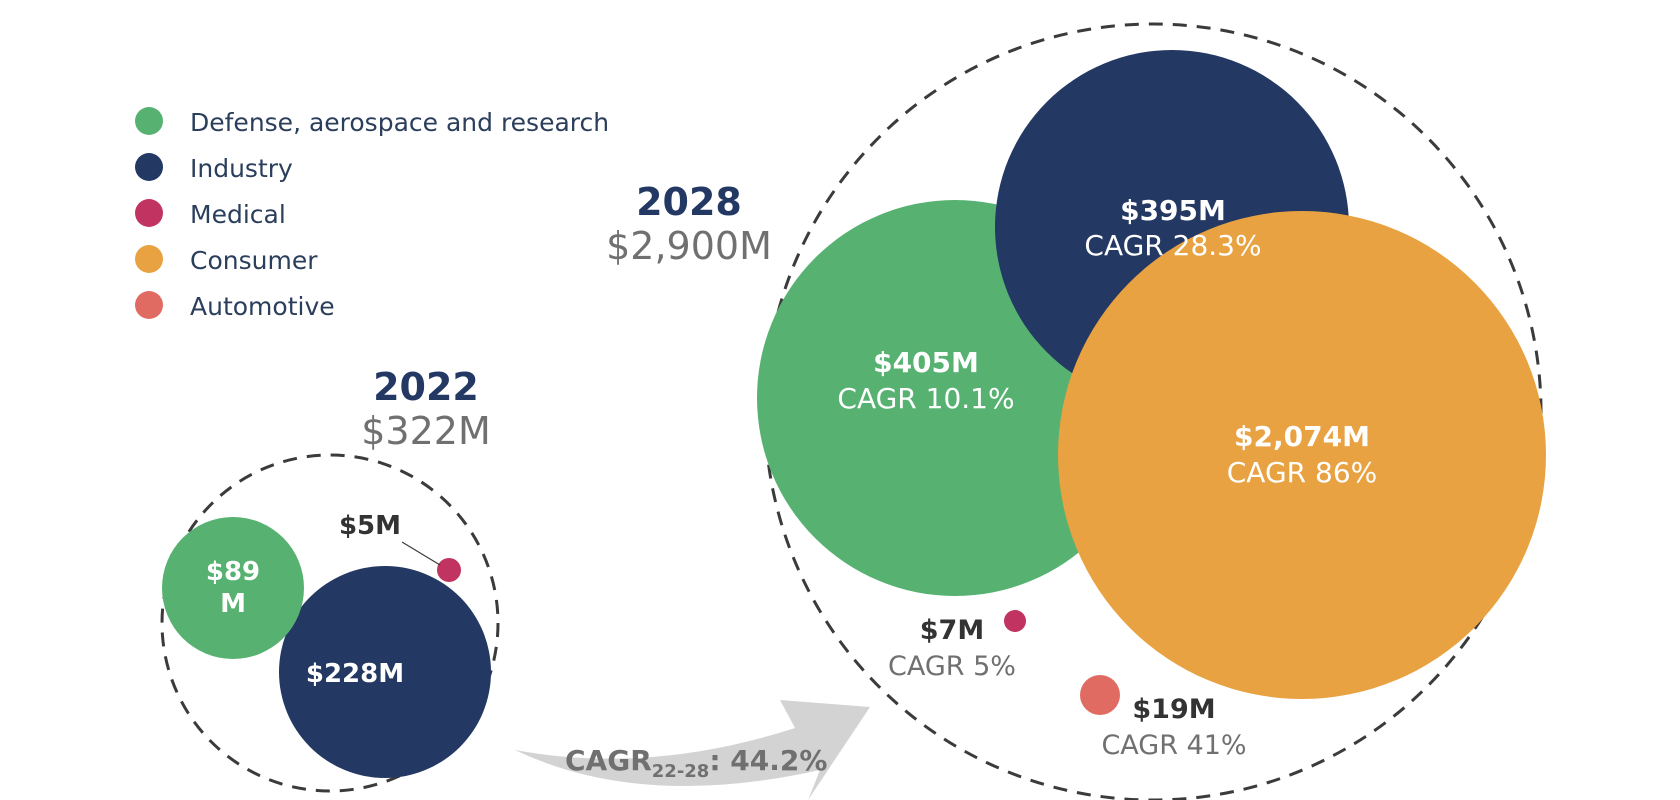  Describe the element at coordinates (254, 260) in the screenshot. I see `legend-label: Consumer` at that location.